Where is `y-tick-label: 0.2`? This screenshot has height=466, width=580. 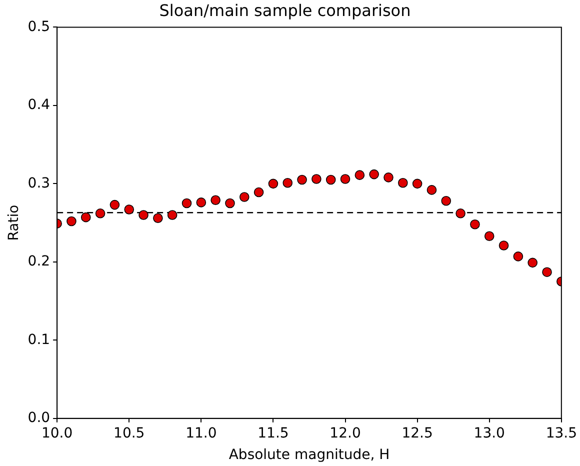 y-tick-label: 0.2 is located at coordinates (39, 262).